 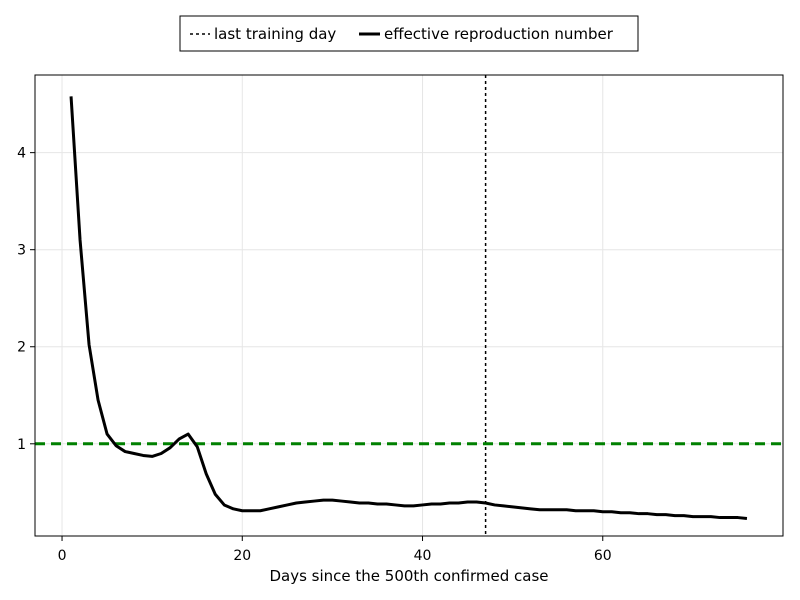 I want to click on x-tick-label: 60, so click(x=603, y=556).